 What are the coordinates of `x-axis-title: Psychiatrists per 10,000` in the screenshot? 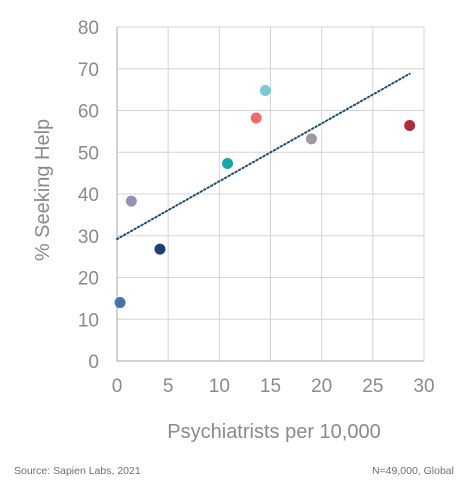 It's located at (273, 432).